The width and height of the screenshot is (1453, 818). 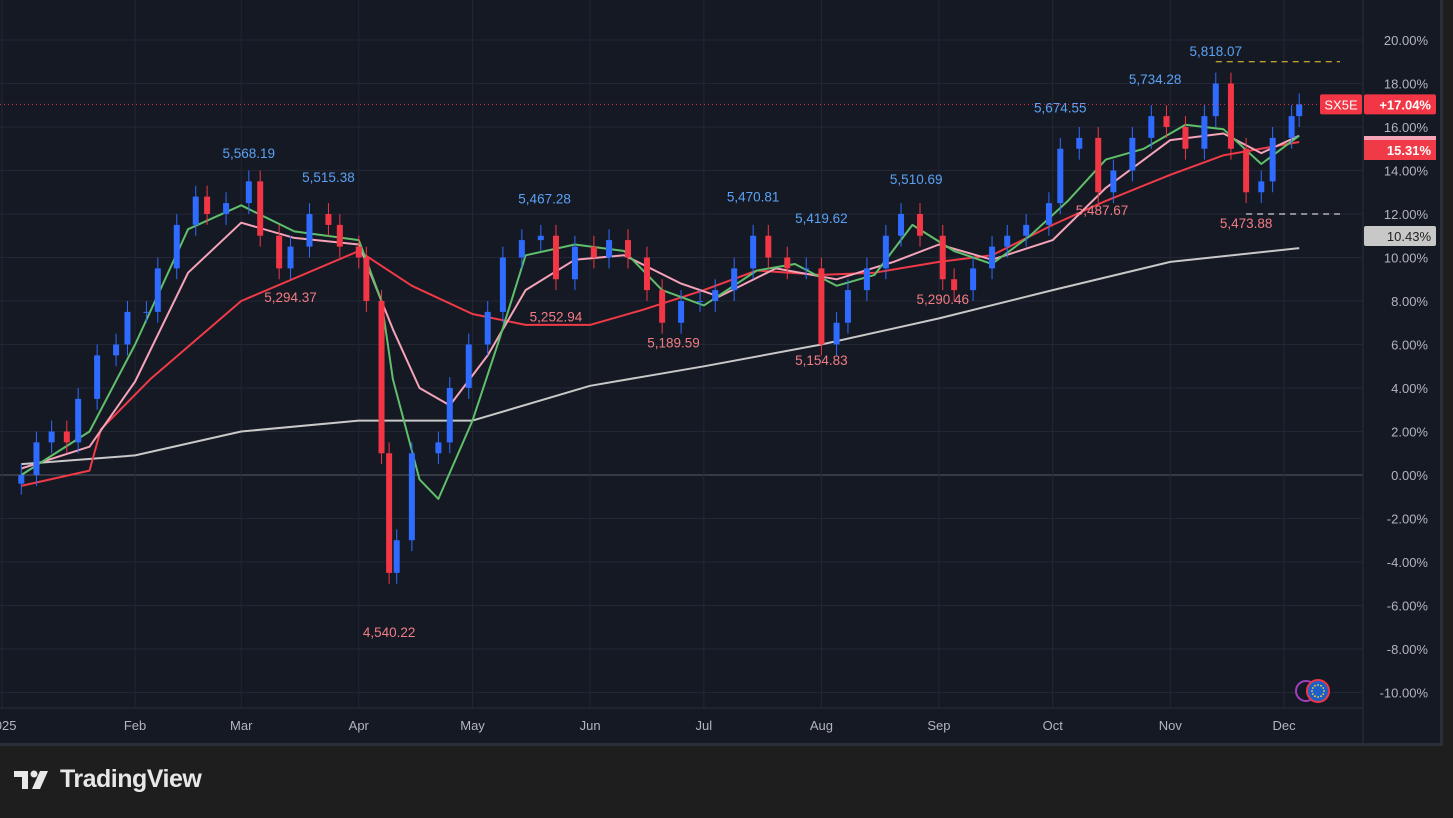 What do you see at coordinates (1409, 236) in the screenshot?
I see `ma-long-value: 10.43%` at bounding box center [1409, 236].